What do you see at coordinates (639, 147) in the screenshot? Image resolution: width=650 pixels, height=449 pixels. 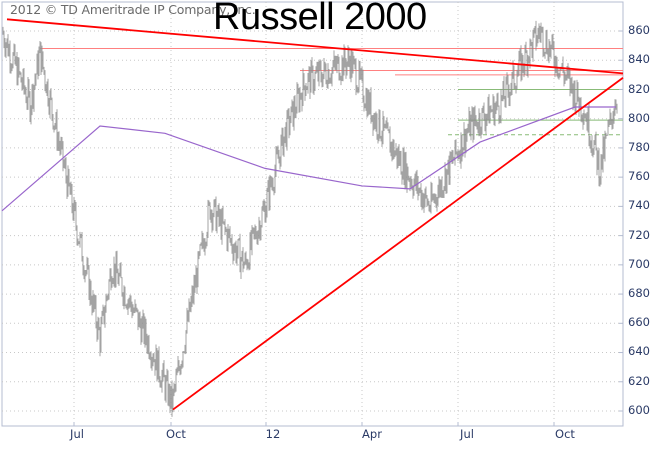 I see `y-tick-label: 780` at bounding box center [639, 147].